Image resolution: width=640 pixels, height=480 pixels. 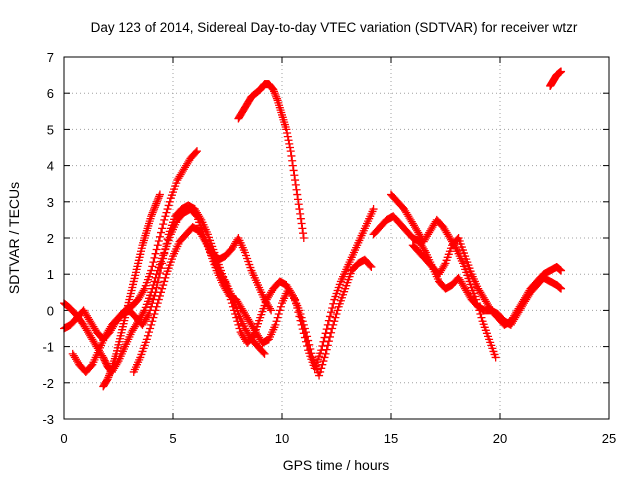 I want to click on y-tick-label: 6, so click(x=50, y=93).